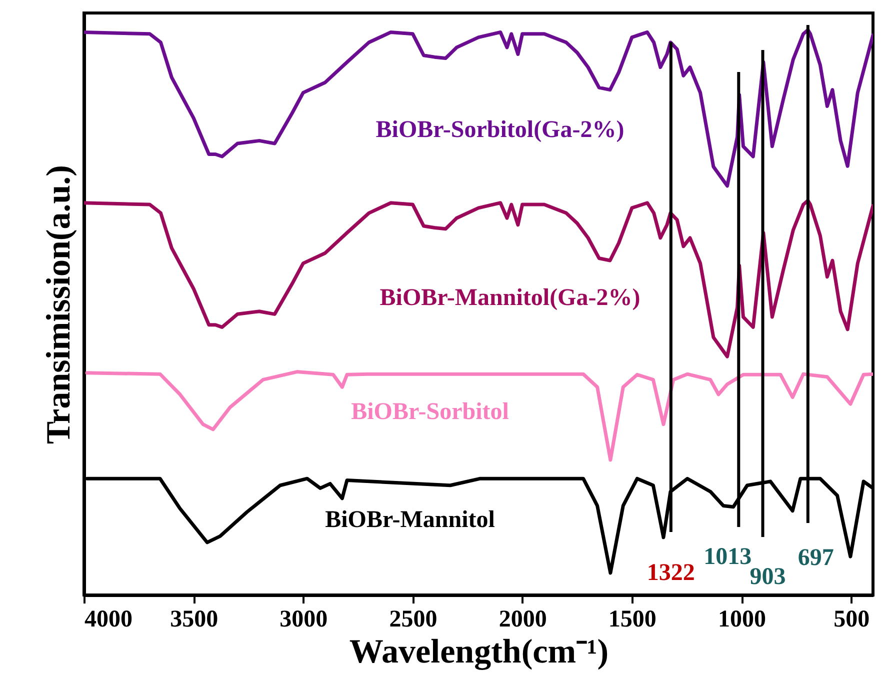  Describe the element at coordinates (816, 558) in the screenshot. I see `ref-line-label: 697` at that location.